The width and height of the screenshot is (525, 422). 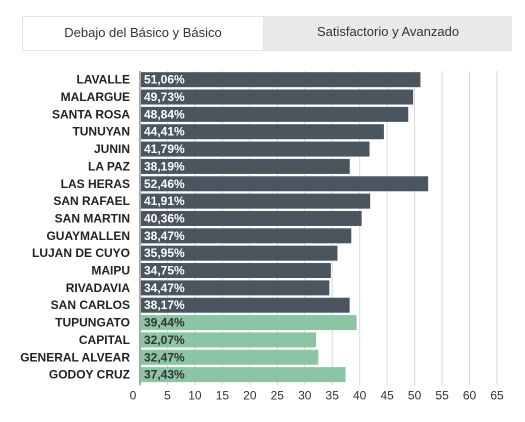 What do you see at coordinates (333, 395) in the screenshot?
I see `x-tick-label: 35` at bounding box center [333, 395].